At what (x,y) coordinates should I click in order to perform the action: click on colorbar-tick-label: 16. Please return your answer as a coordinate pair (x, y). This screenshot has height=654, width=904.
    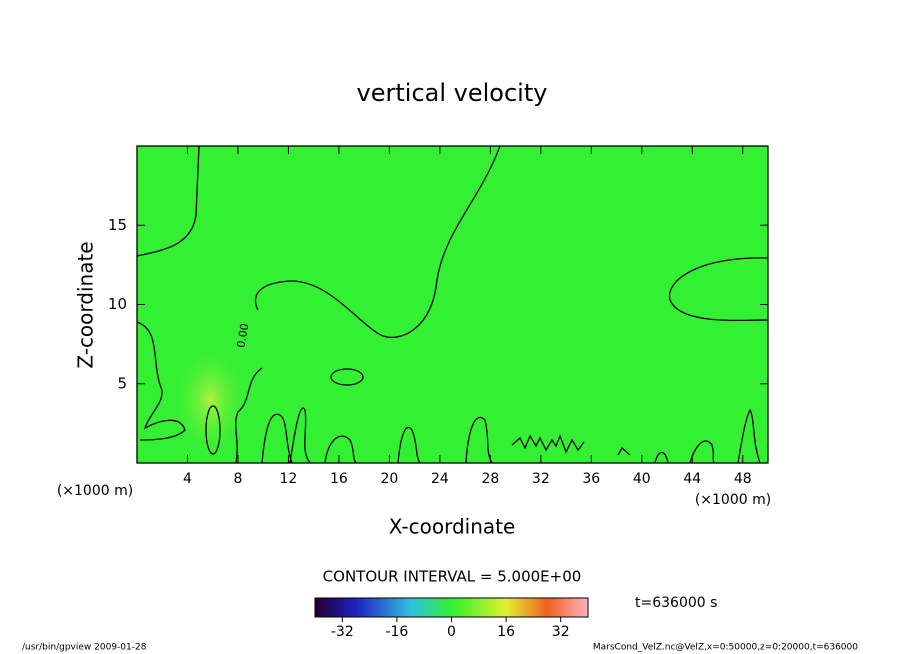
    Looking at the image, I should click on (506, 632).